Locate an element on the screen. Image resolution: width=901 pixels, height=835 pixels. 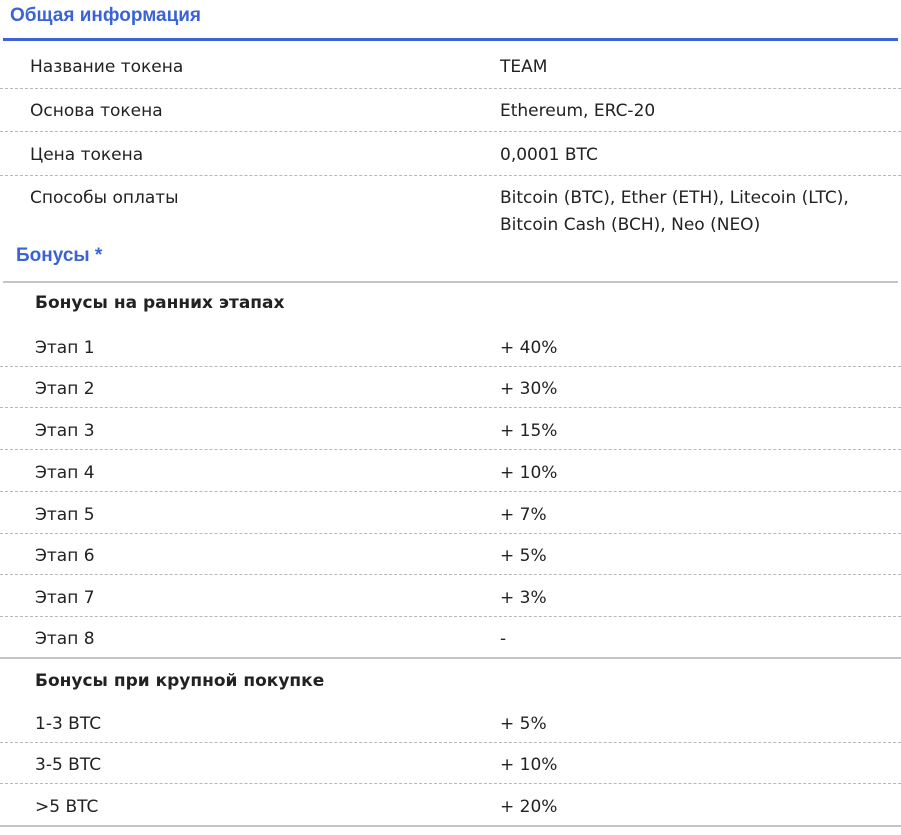
stage-bonus: + 40% is located at coordinates (529, 348).